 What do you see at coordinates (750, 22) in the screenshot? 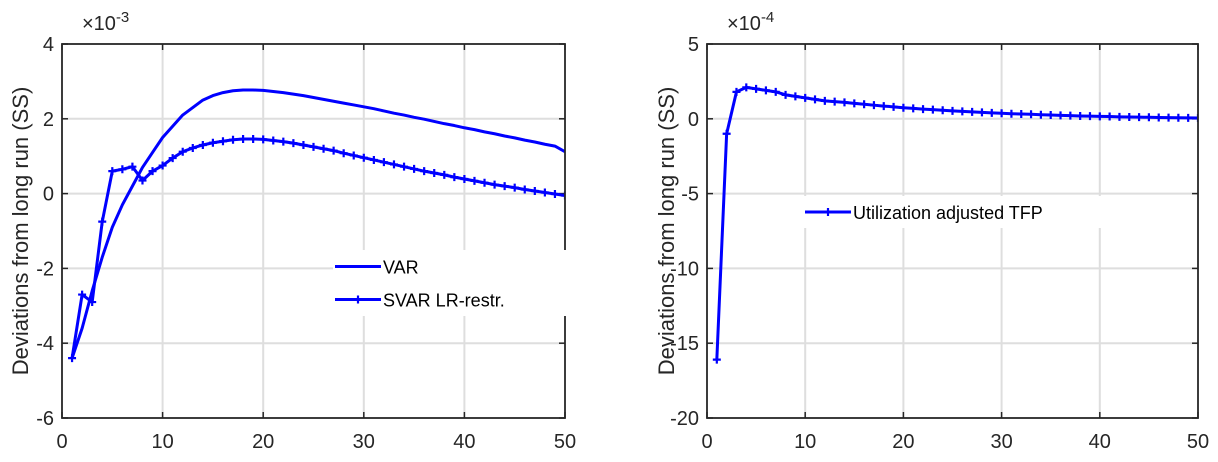
I see `y-exponent-label: ×10⁻⁴` at bounding box center [750, 22].